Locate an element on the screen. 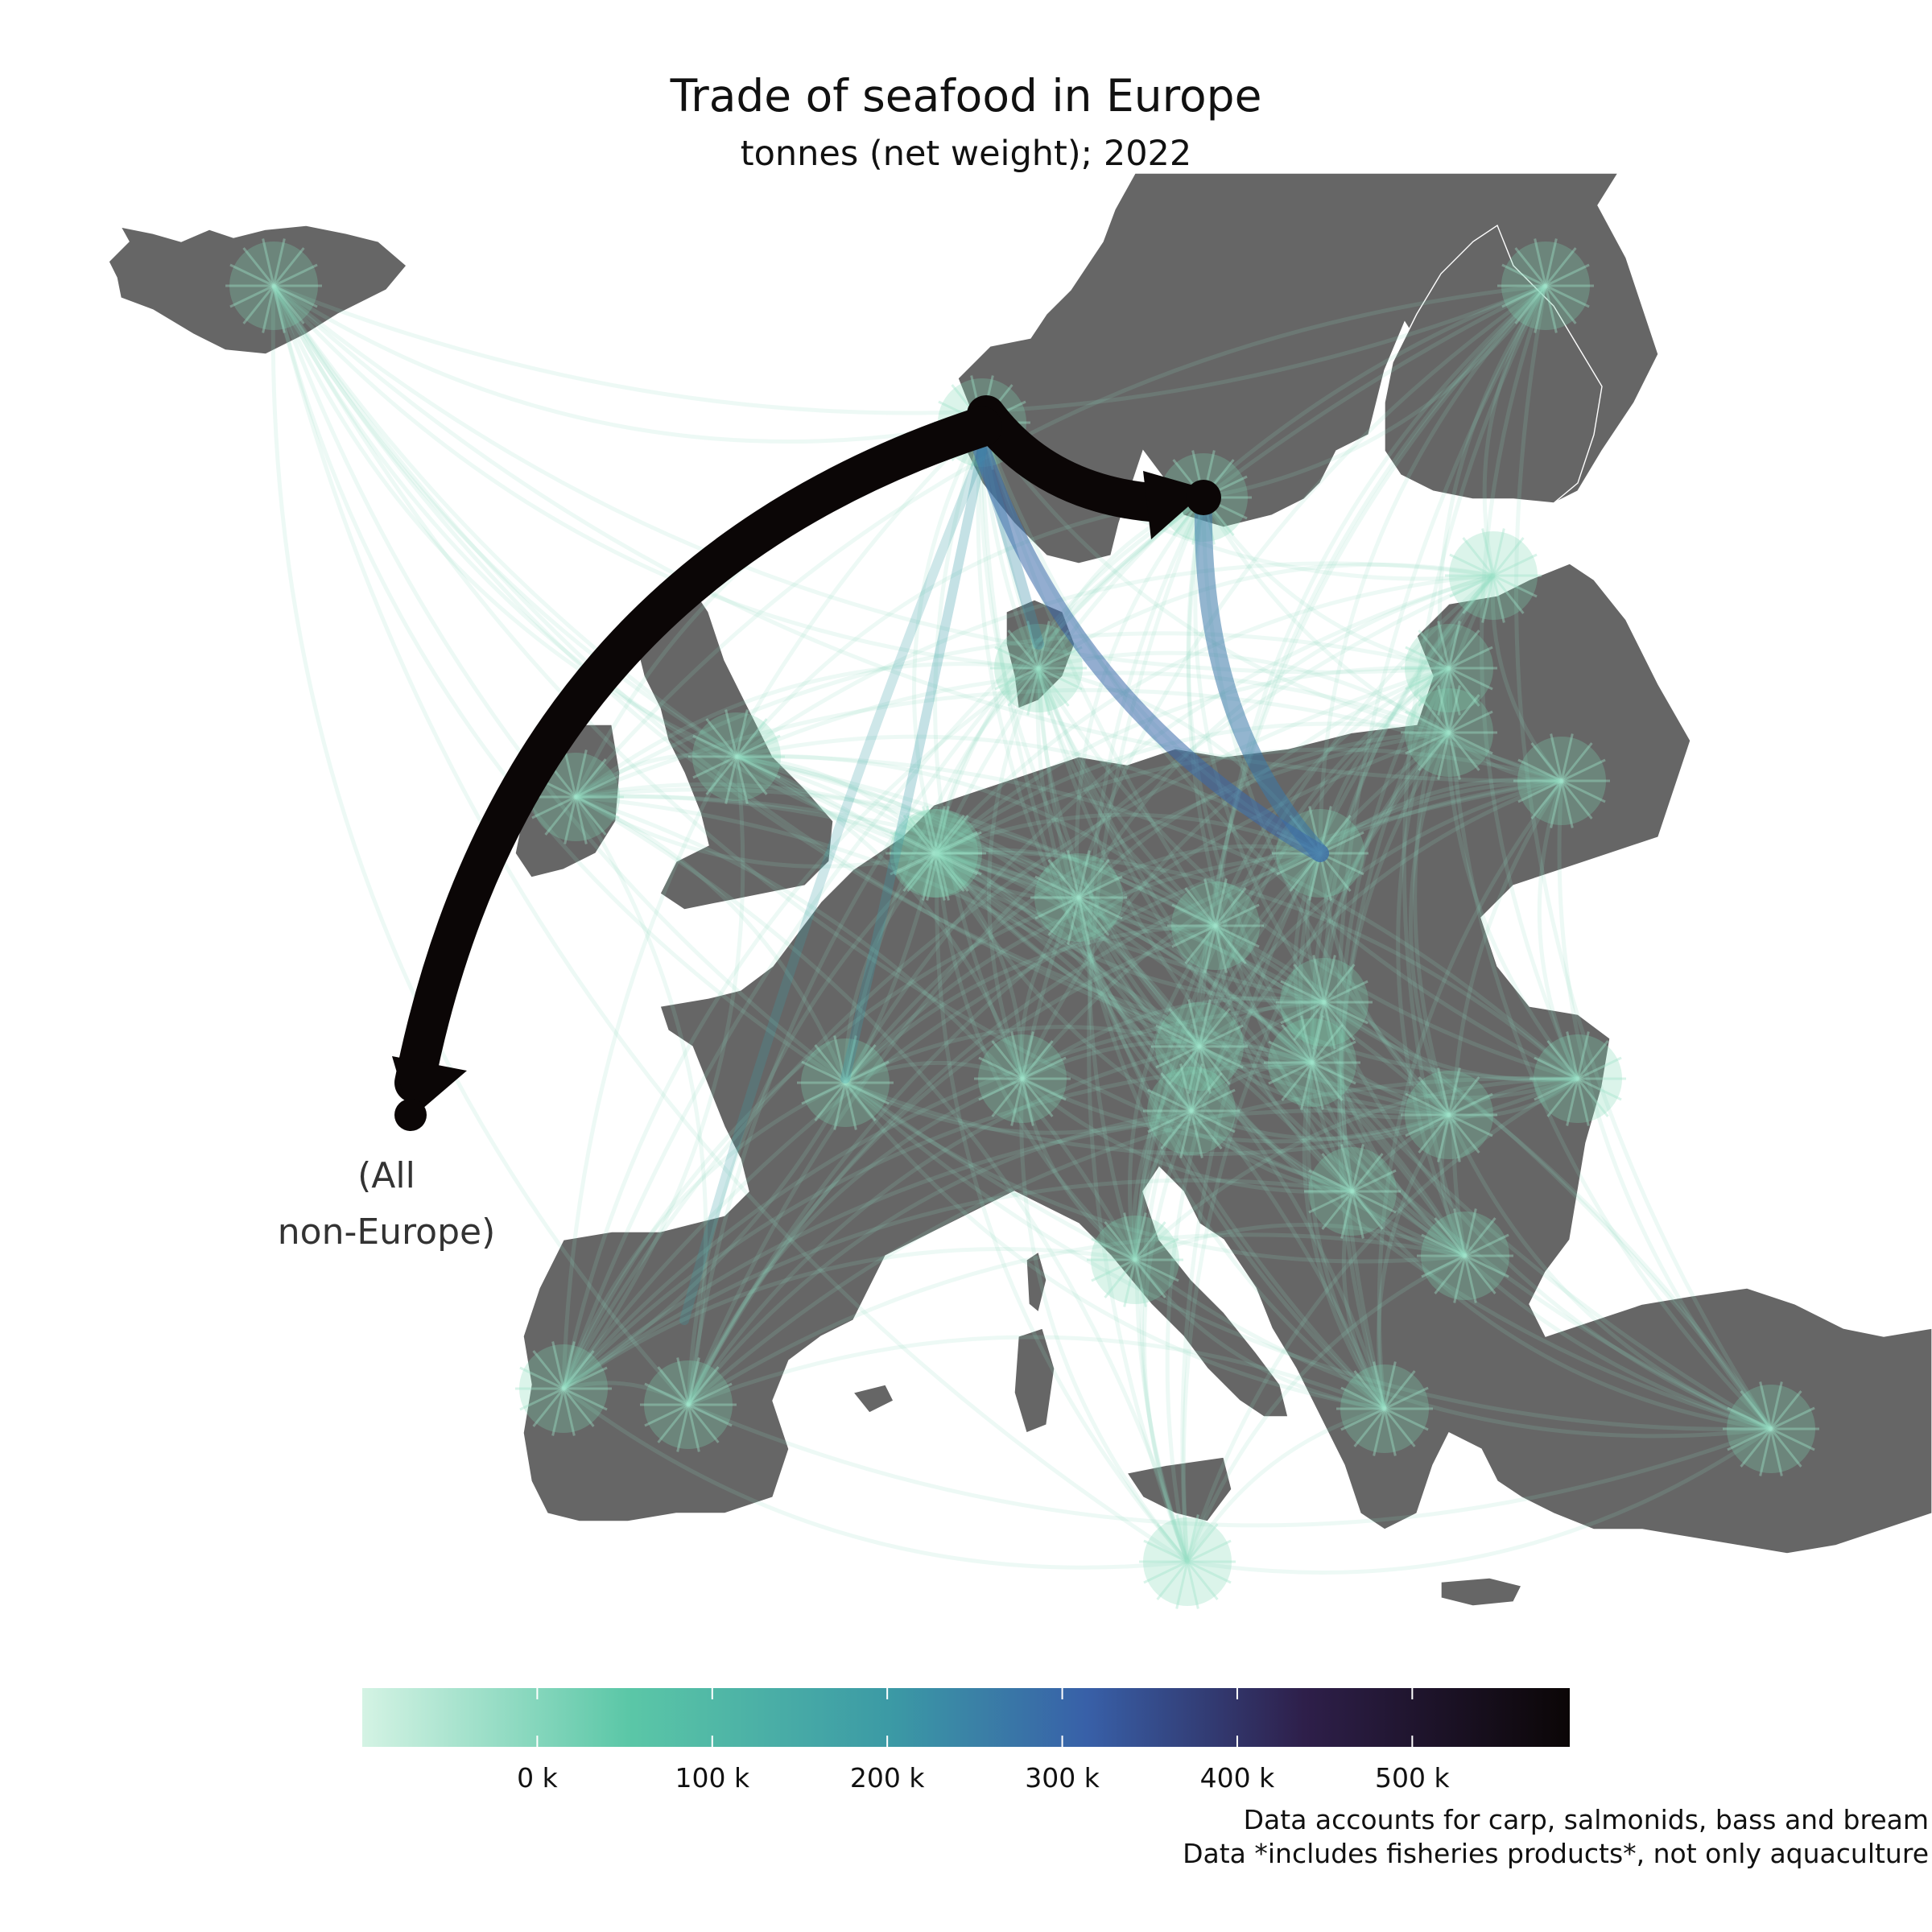  sardinia-shape is located at coordinates (1034, 1380).